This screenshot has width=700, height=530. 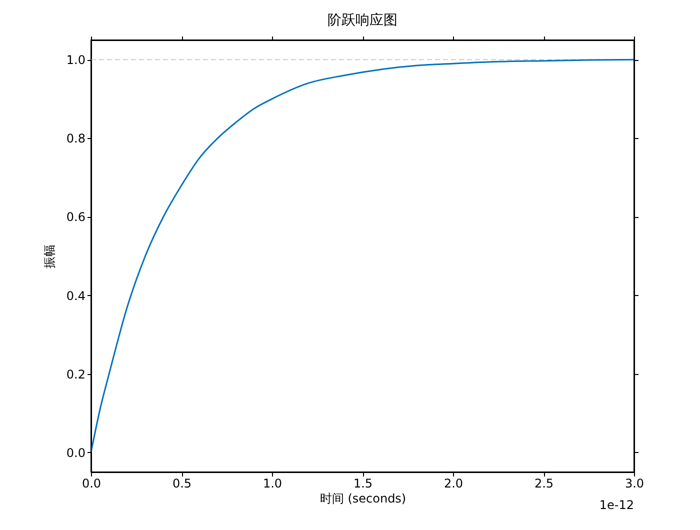 What do you see at coordinates (454, 483) in the screenshot?
I see `x-tick-label: 2.0` at bounding box center [454, 483].